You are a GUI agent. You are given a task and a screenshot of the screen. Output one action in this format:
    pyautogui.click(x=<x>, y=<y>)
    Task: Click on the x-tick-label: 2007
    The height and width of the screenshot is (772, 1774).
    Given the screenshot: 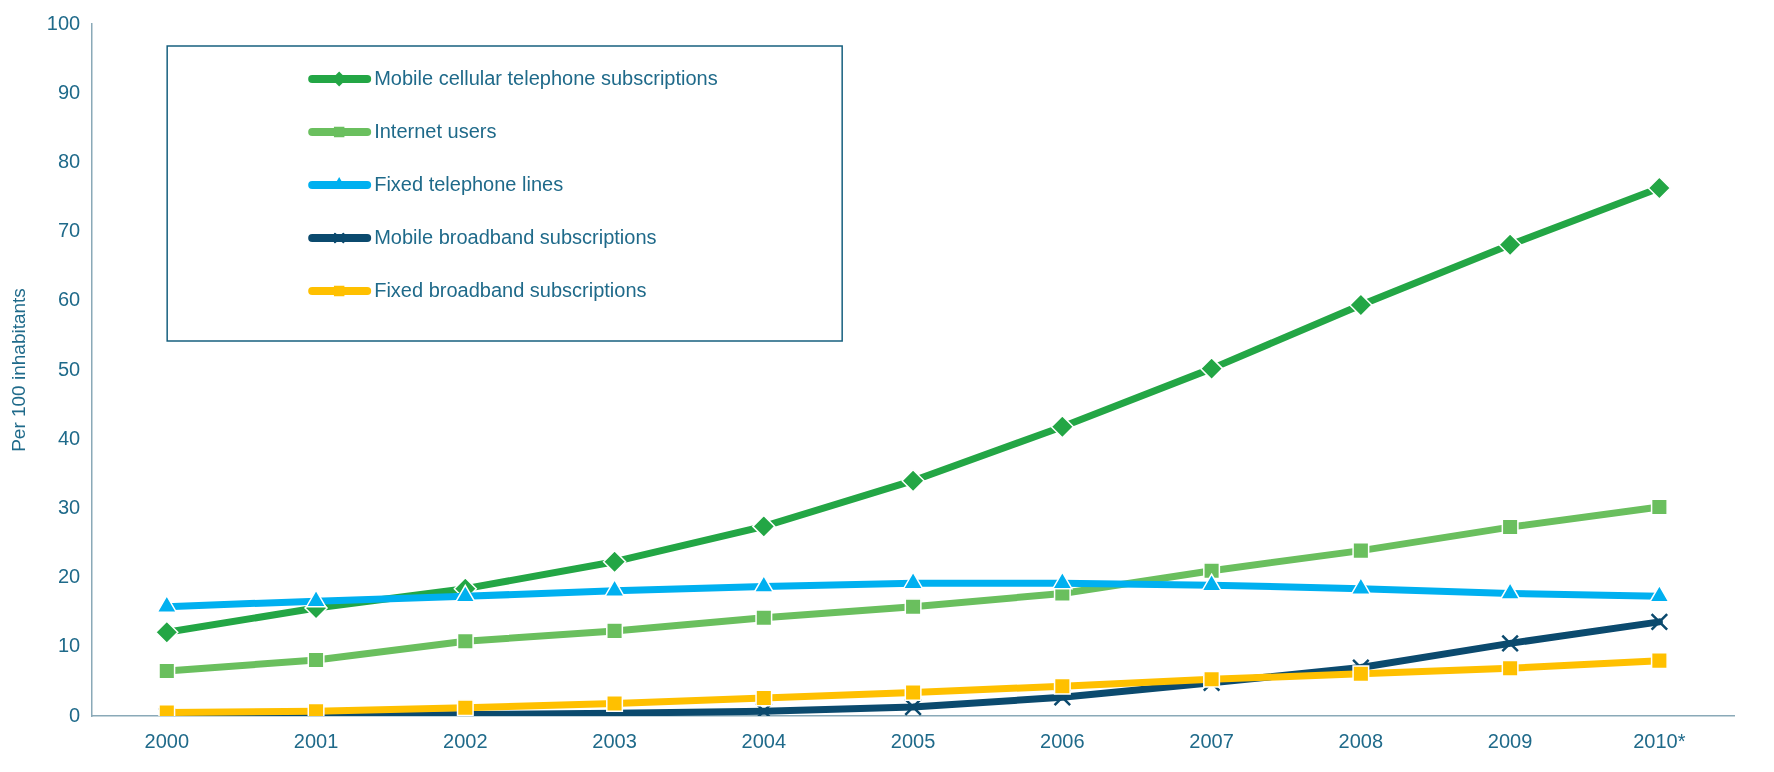 What is the action you would take?
    pyautogui.click(x=1211, y=740)
    